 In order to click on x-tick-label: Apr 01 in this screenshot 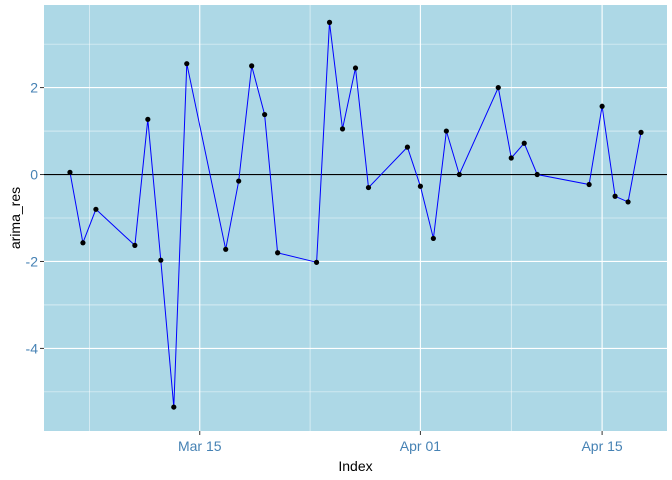, I will do `click(420, 446)`.